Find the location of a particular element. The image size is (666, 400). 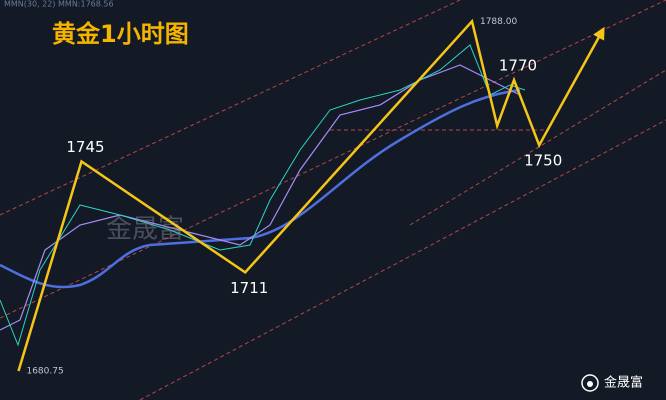

brand-icon is located at coordinates (590, 383).